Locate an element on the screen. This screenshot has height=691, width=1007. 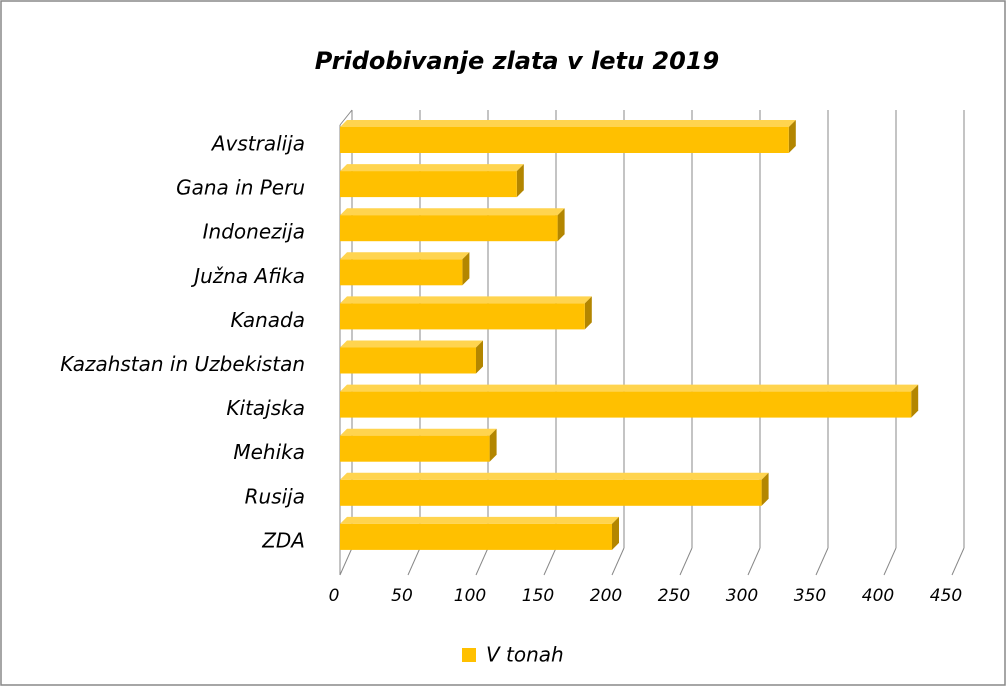
x-tick-label: 0 is located at coordinates (334, 596).